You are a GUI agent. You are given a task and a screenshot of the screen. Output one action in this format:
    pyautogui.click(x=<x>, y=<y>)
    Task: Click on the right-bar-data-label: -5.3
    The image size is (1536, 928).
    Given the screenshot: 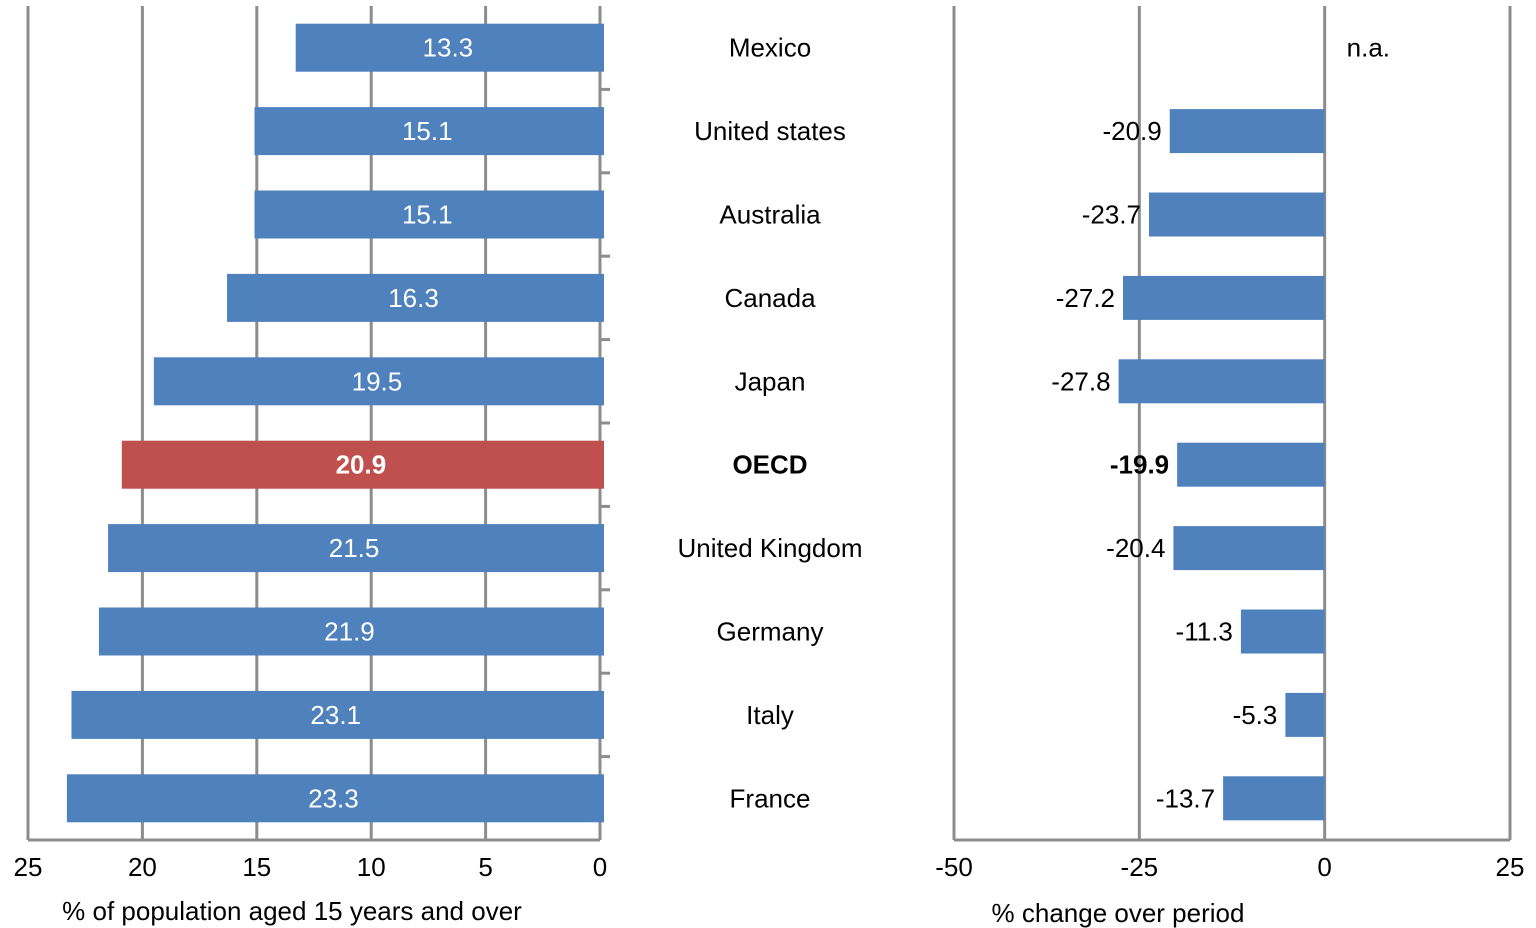 What is the action you would take?
    pyautogui.click(x=1255, y=715)
    